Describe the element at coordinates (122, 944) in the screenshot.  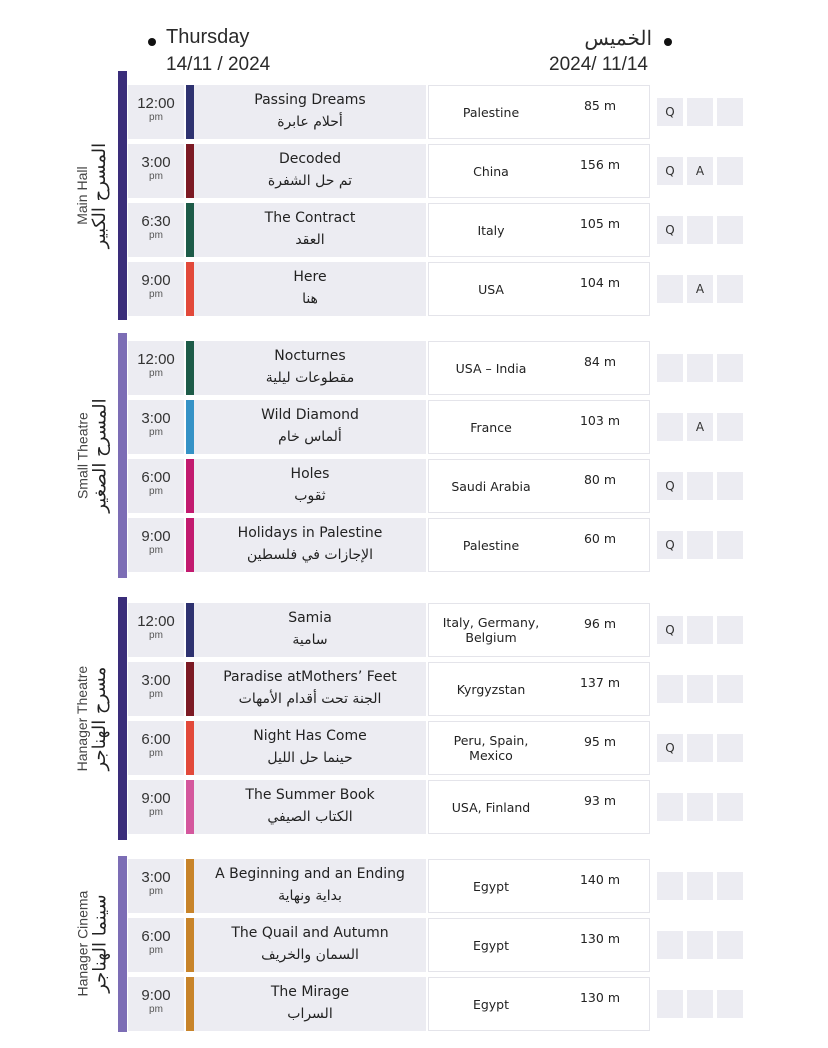
I see `venue-bar` at that location.